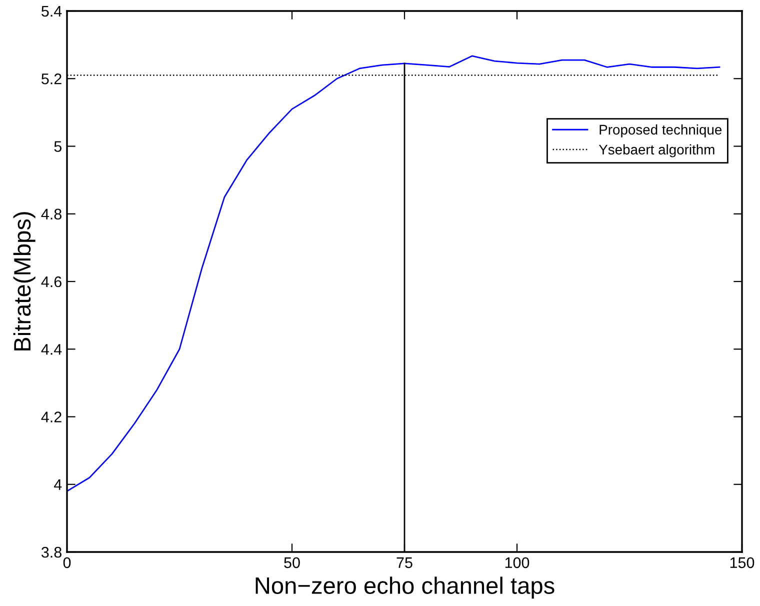  I want to click on y-axis-title: Bitrate(Mbps), so click(24, 281).